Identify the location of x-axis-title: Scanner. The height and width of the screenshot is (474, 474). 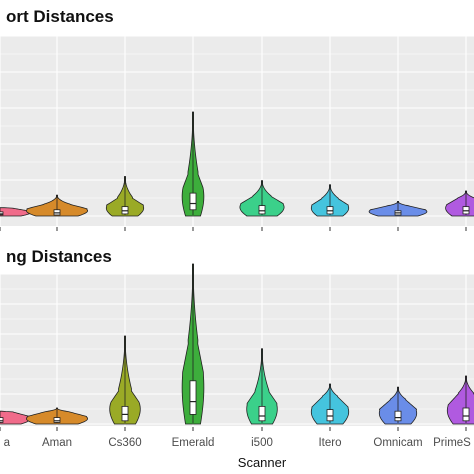
(262, 462).